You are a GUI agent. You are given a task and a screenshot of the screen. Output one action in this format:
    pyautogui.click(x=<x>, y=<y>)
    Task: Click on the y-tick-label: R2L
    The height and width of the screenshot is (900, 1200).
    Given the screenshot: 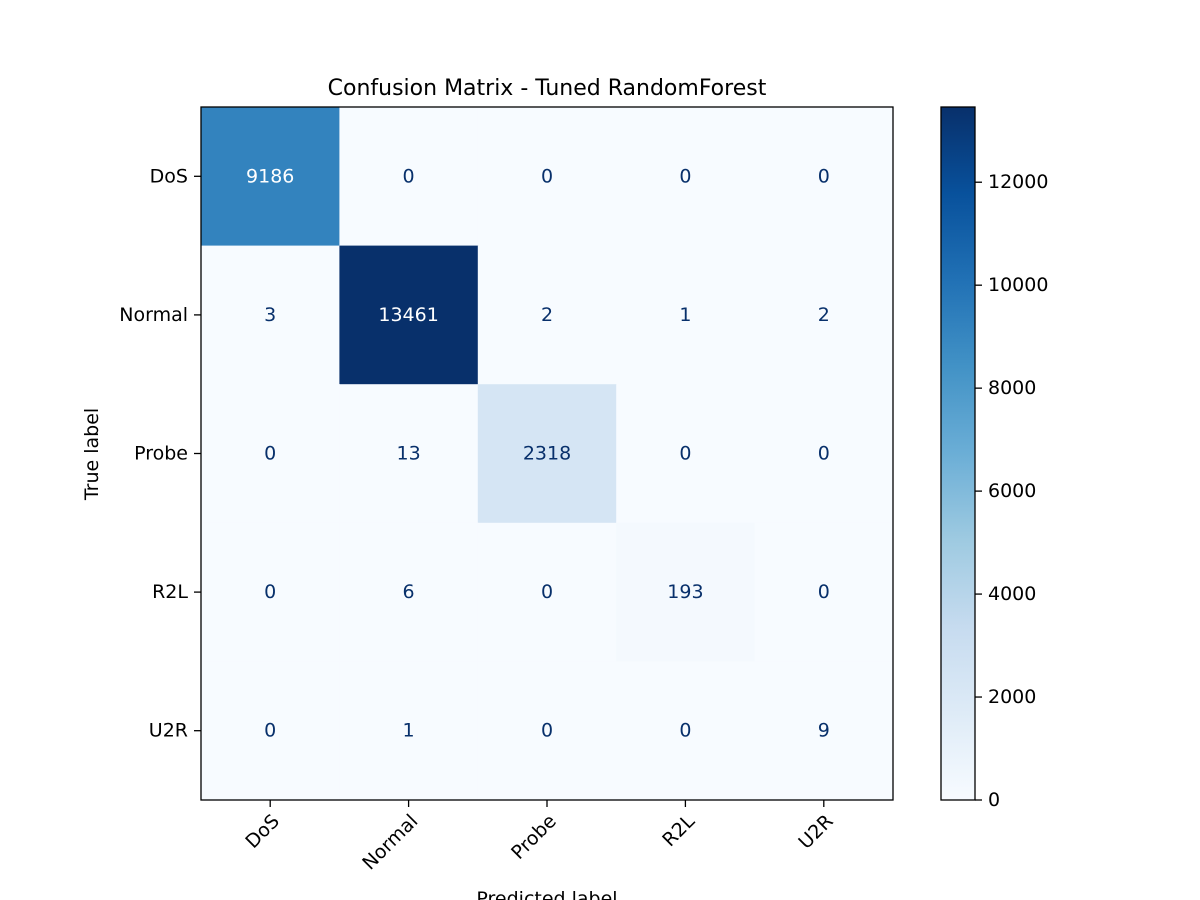 What is the action you would take?
    pyautogui.click(x=170, y=592)
    